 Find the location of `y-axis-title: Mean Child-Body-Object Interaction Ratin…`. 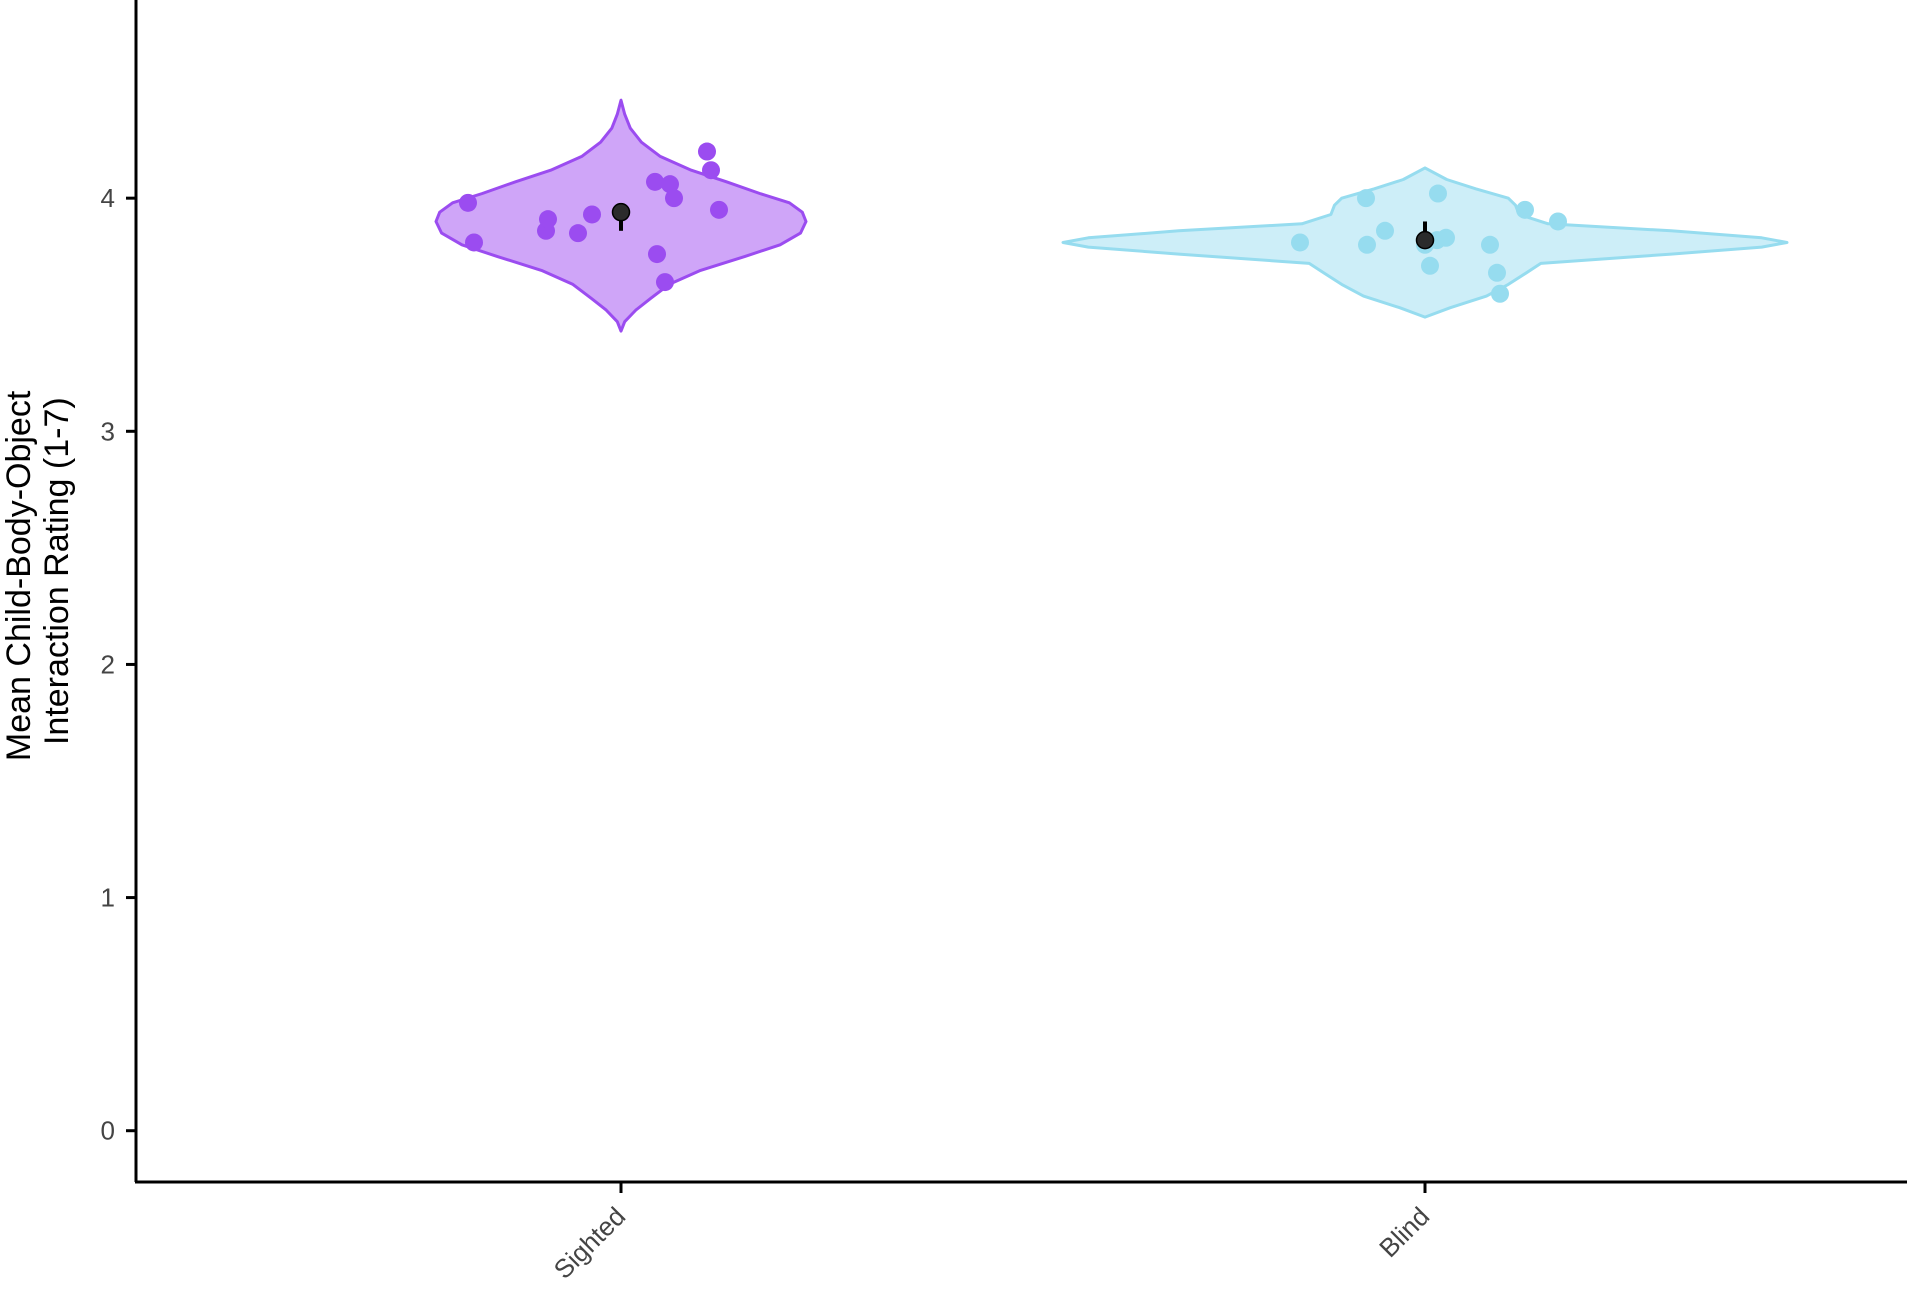

y-axis-title: Mean Child-Body-Object Interaction Ratin… is located at coordinates (38, 571).